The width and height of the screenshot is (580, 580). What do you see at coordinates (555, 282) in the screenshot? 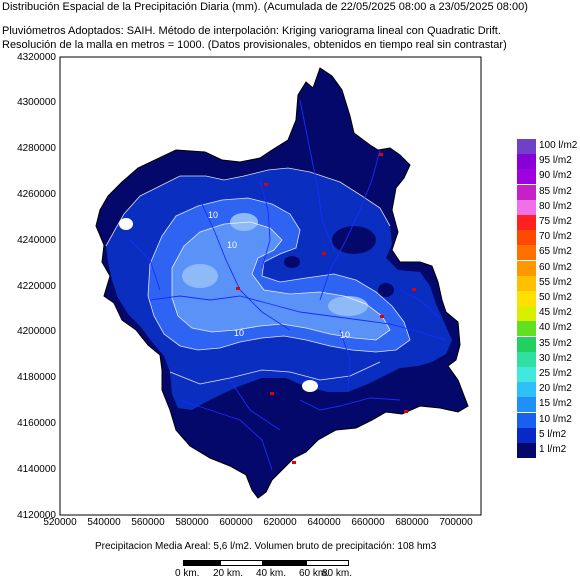
I see `legend-label: 55 l/m2` at bounding box center [555, 282].